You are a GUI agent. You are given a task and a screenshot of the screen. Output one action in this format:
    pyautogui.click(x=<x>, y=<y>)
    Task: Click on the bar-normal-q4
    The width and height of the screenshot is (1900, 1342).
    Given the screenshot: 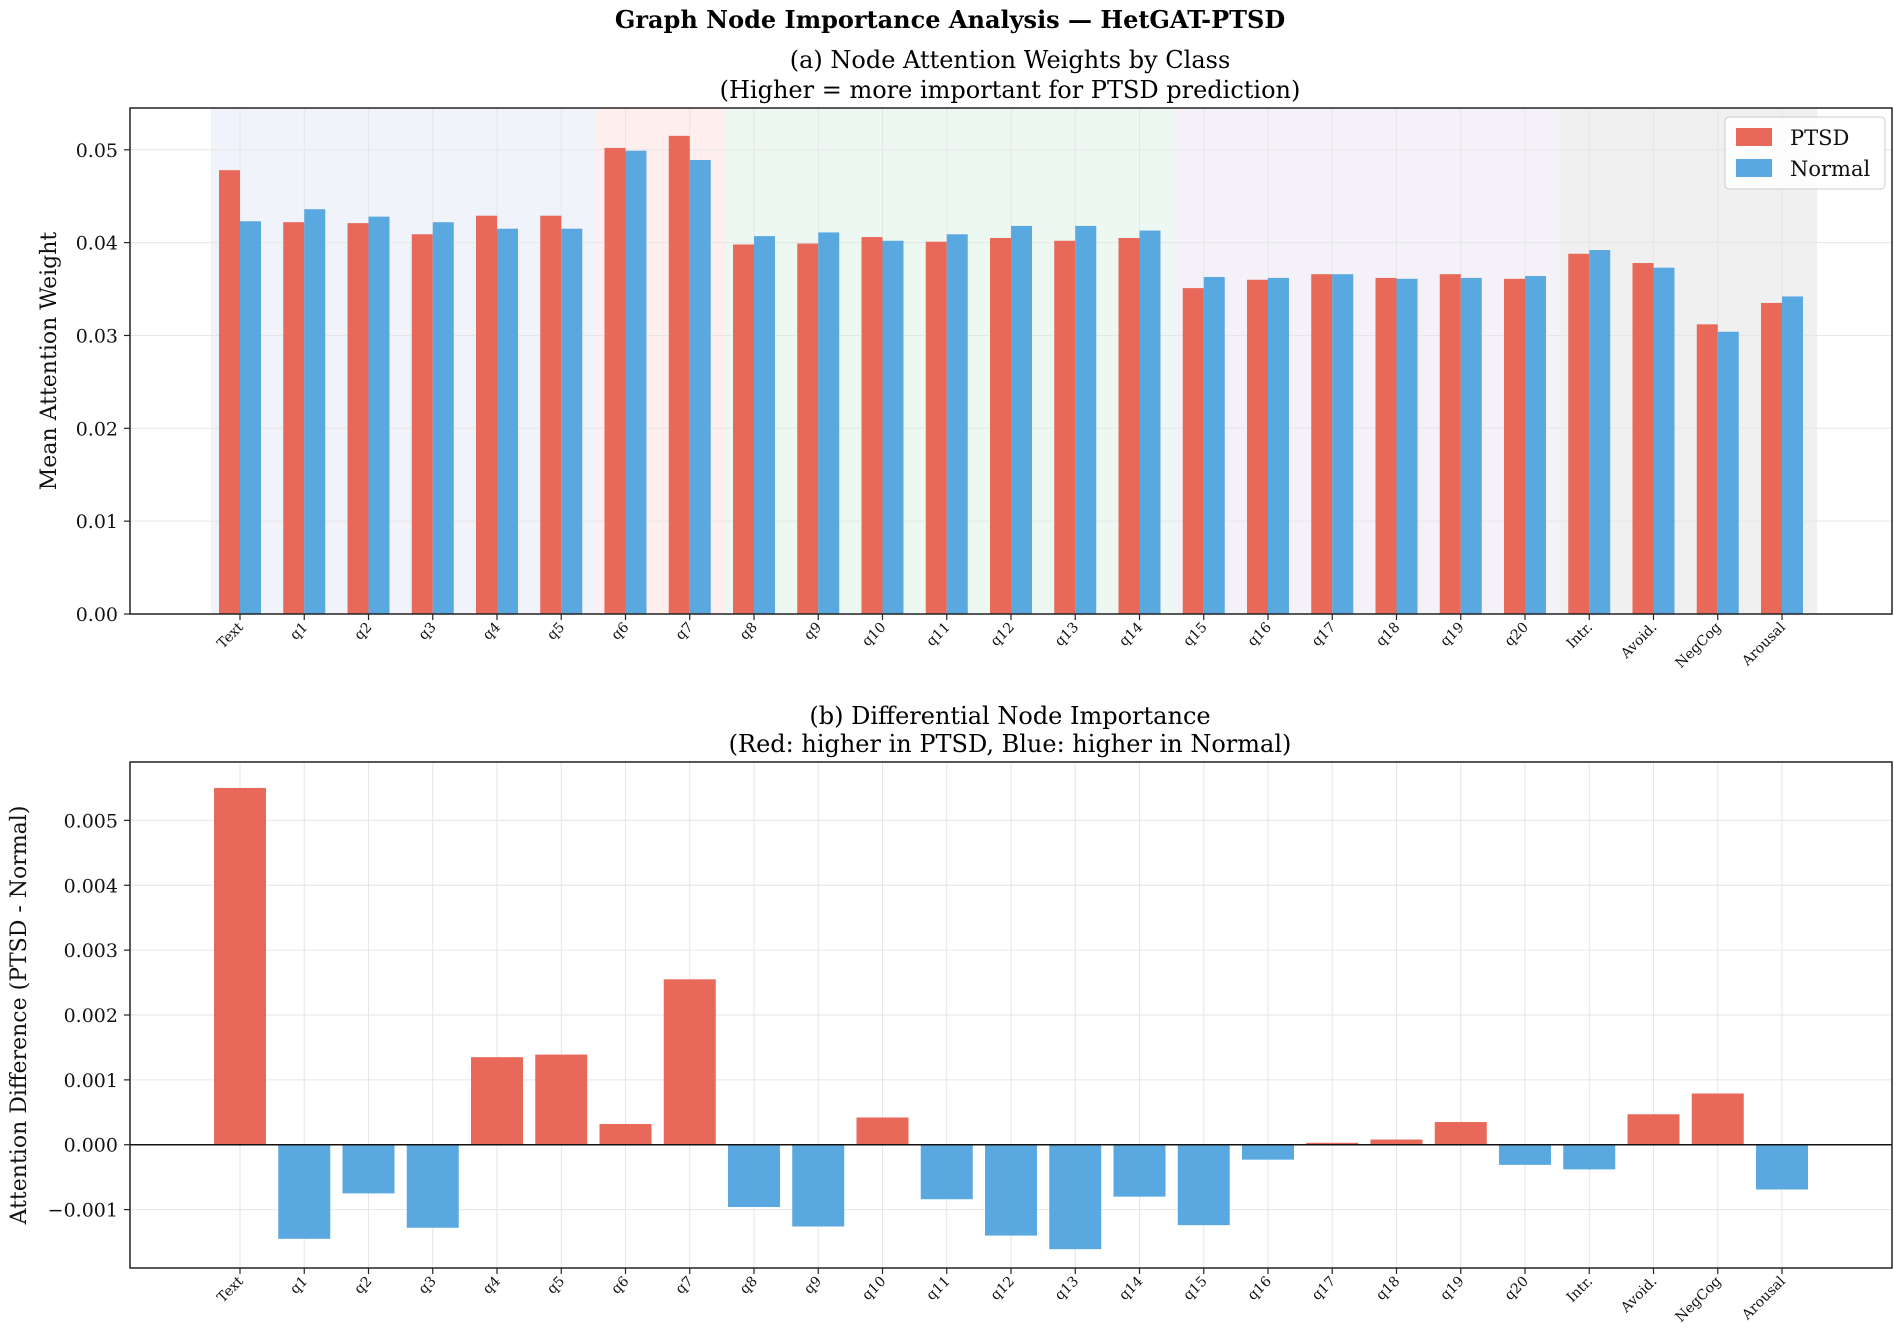 What is the action you would take?
    pyautogui.click(x=507, y=421)
    